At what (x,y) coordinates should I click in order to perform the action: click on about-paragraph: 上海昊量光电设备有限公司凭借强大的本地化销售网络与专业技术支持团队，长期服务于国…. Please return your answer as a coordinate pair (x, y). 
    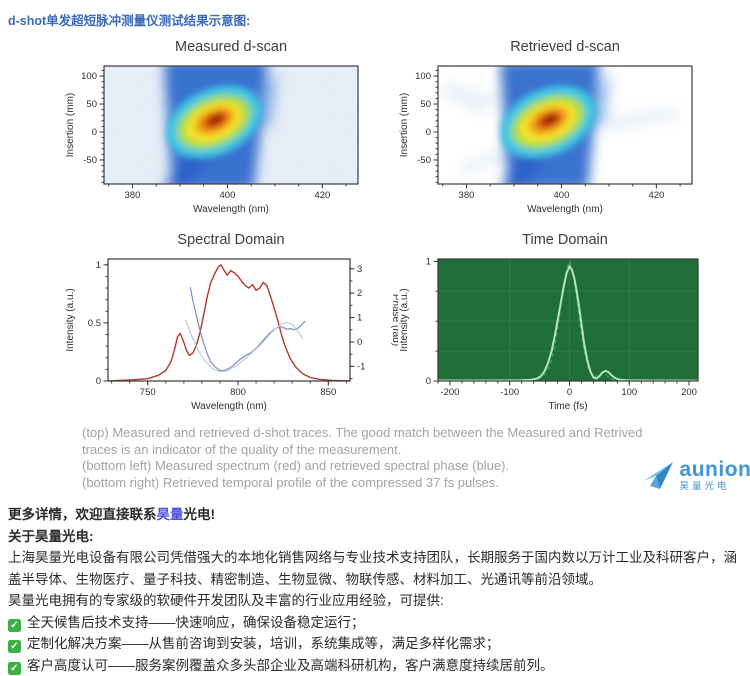
    Looking at the image, I should click on (372, 568).